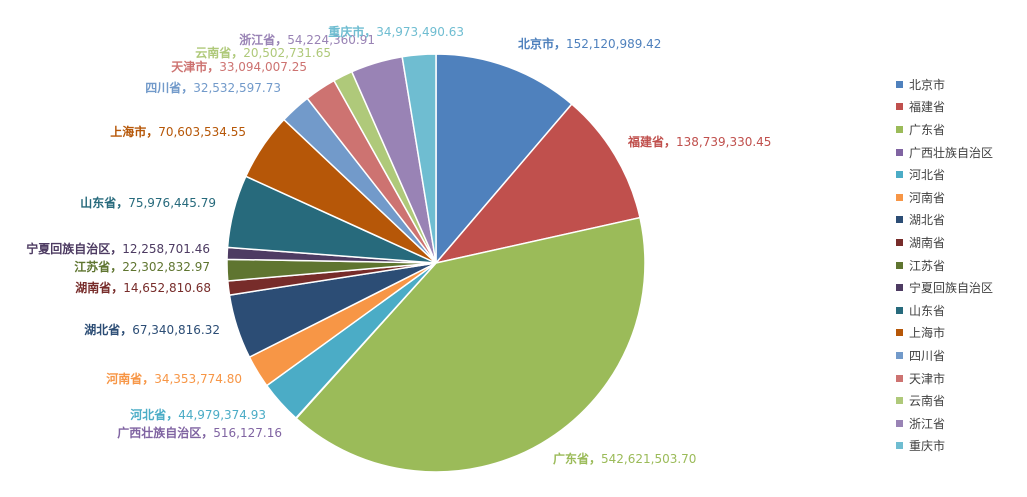 The height and width of the screenshot is (497, 1027). Describe the element at coordinates (165, 432) in the screenshot. I see `data-label-category: 广西壮族自治区，` at that location.